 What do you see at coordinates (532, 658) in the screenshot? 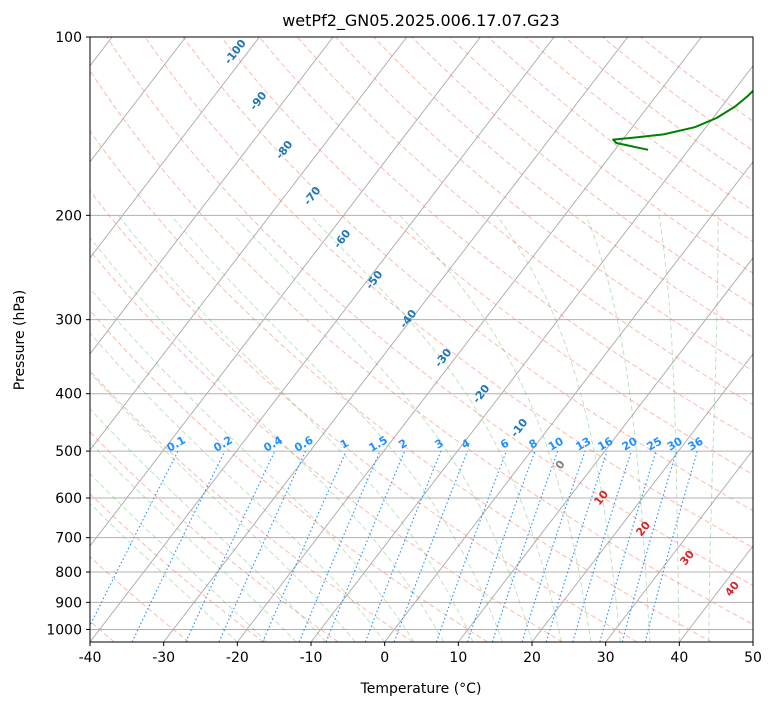
I see `x-tick-label: 20` at bounding box center [532, 658].